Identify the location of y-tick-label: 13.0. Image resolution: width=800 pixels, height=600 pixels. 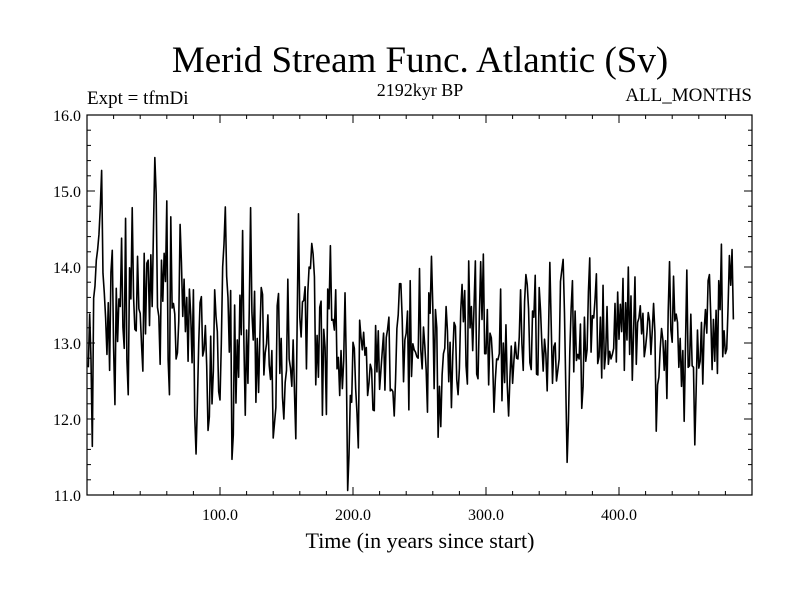
(67, 344).